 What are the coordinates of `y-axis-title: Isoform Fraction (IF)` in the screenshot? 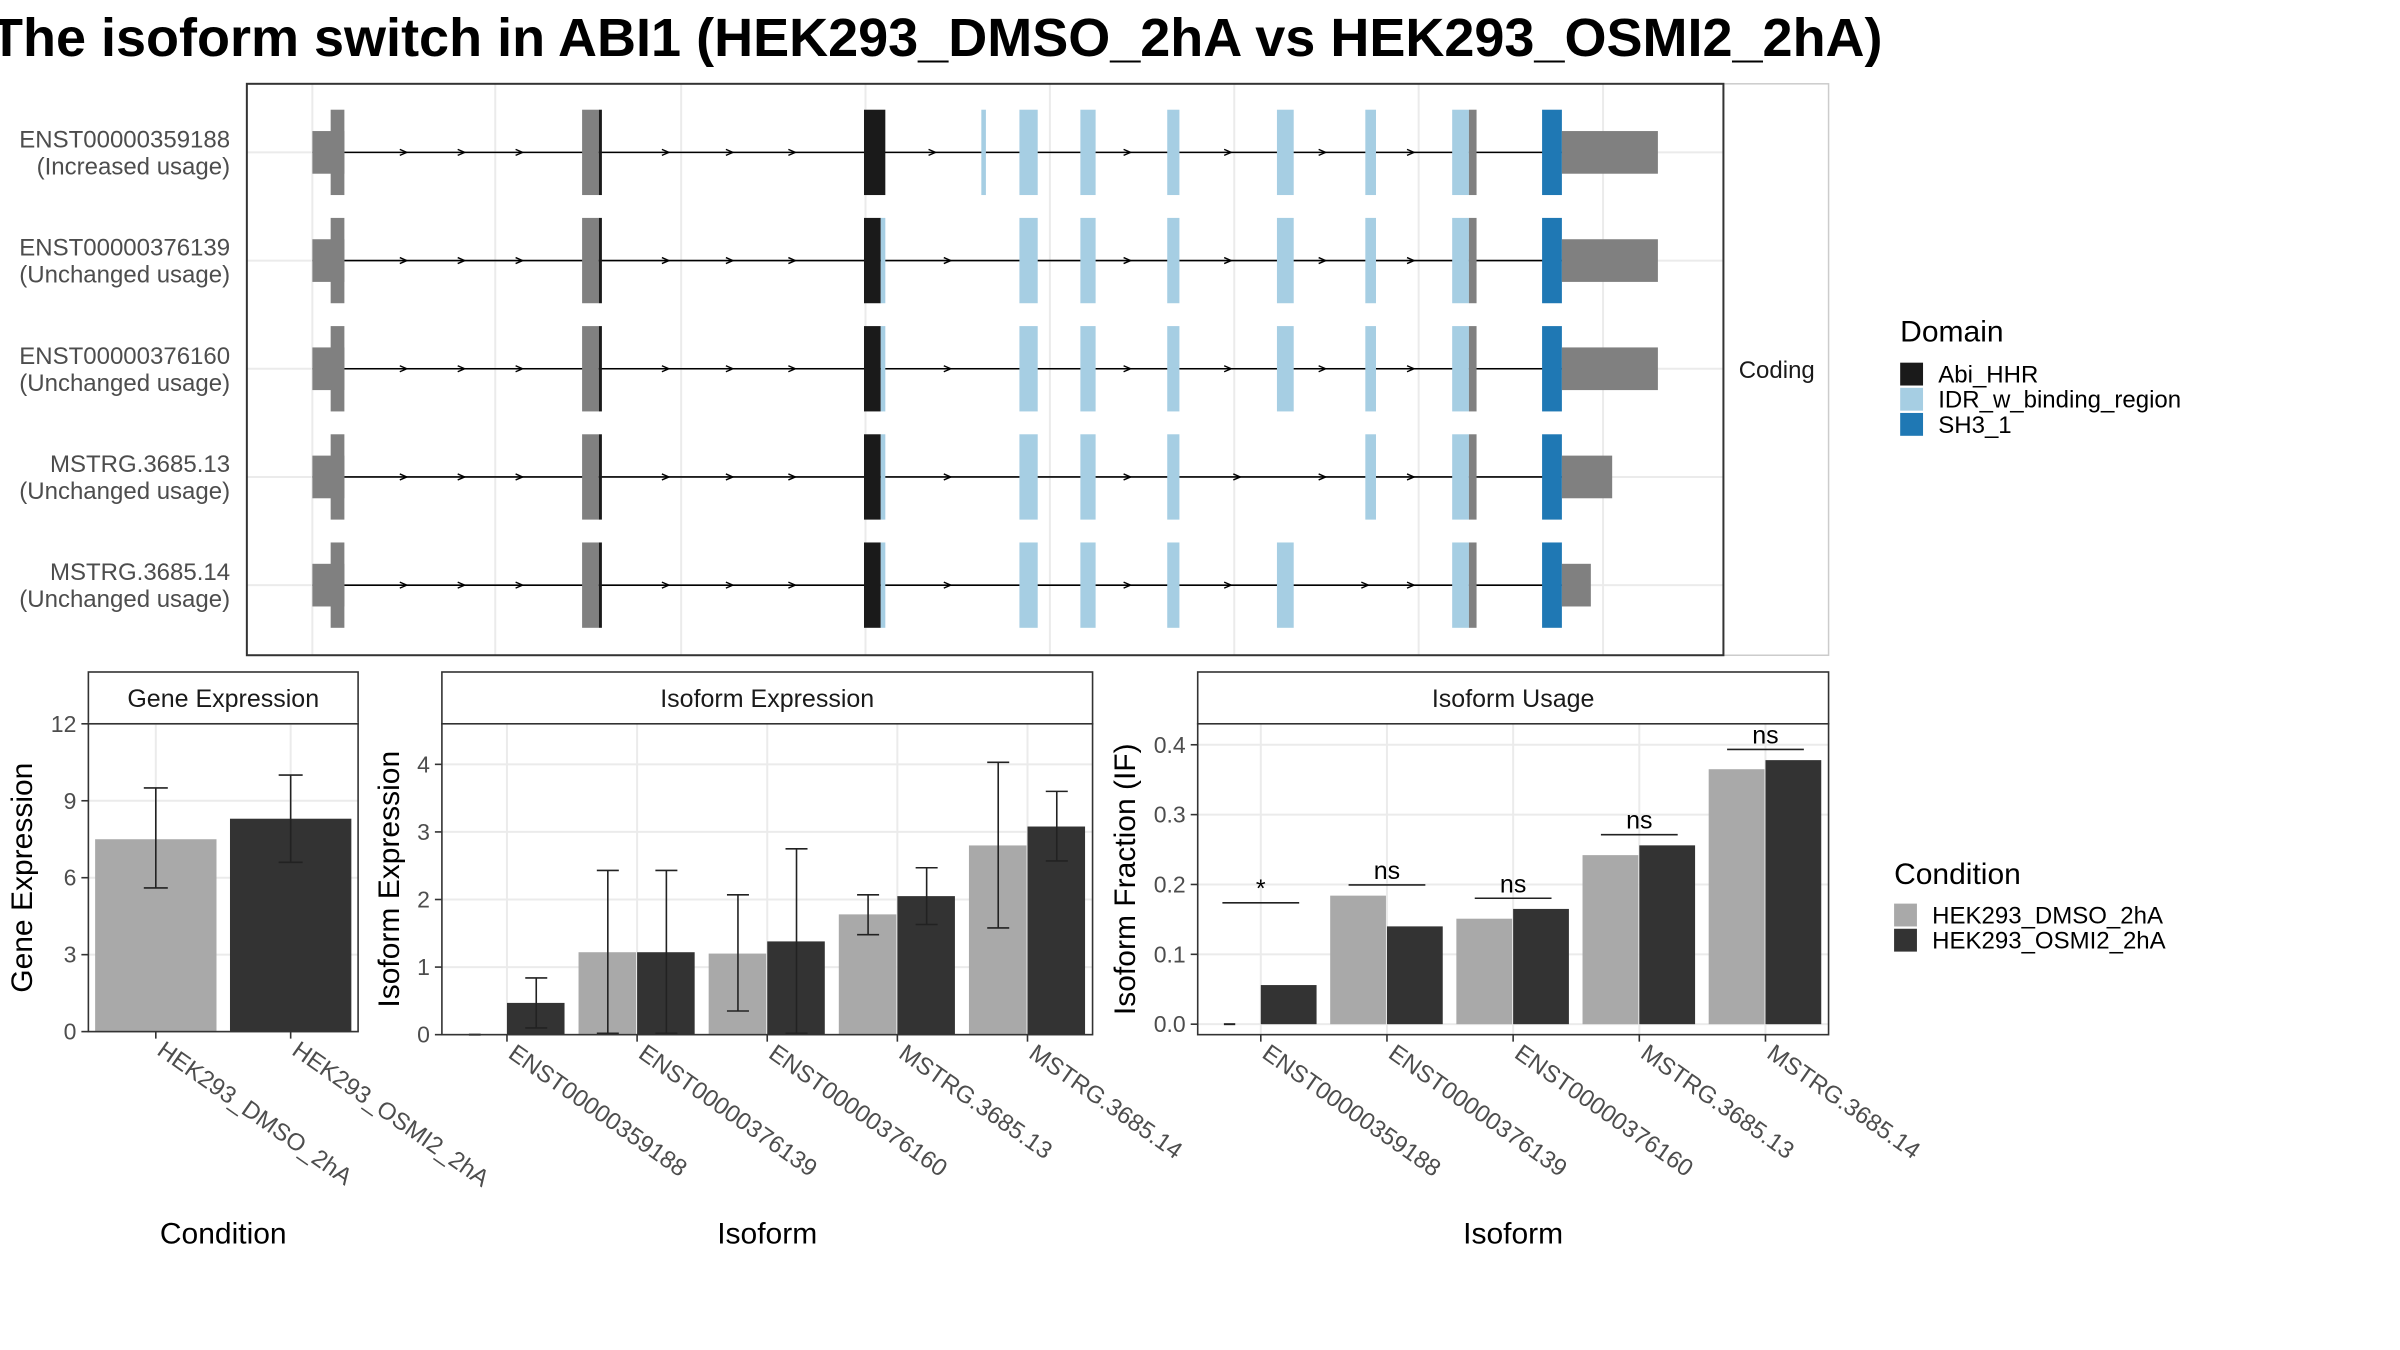 It's located at (1125, 879).